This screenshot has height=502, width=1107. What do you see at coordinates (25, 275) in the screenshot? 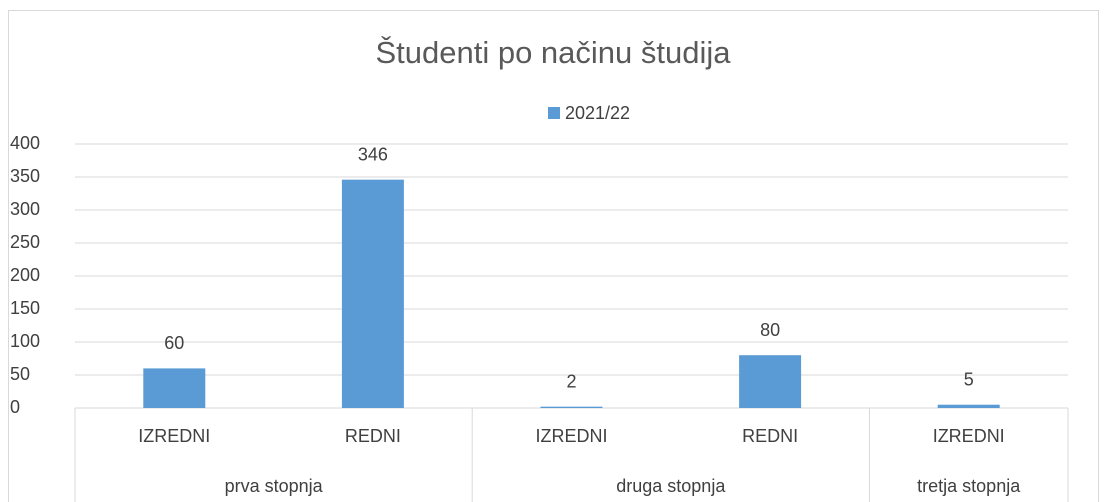
I see `y-tick-label: 200` at bounding box center [25, 275].